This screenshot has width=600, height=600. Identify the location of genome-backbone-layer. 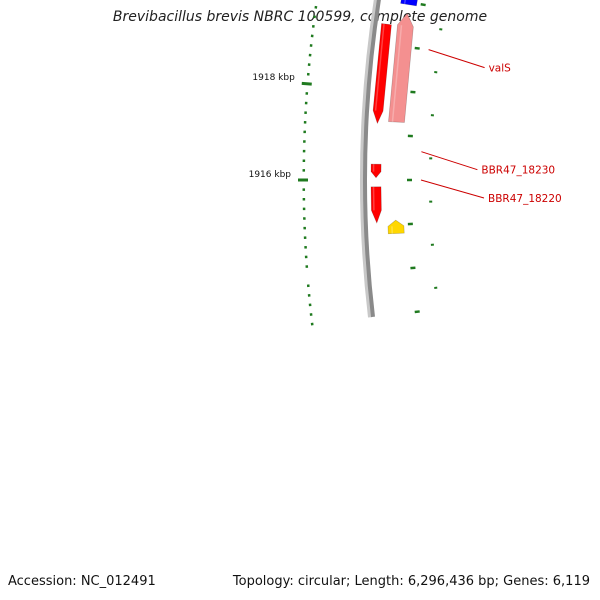
(370, 159).